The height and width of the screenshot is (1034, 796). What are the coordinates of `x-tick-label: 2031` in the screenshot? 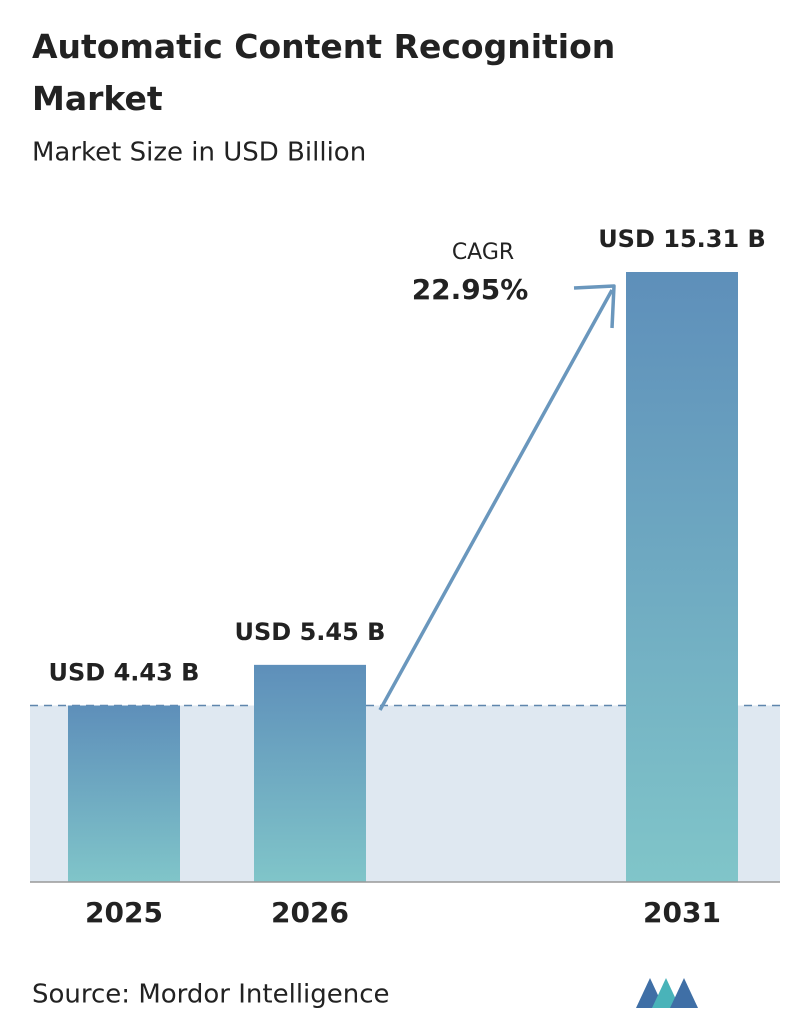 It's located at (682, 912).